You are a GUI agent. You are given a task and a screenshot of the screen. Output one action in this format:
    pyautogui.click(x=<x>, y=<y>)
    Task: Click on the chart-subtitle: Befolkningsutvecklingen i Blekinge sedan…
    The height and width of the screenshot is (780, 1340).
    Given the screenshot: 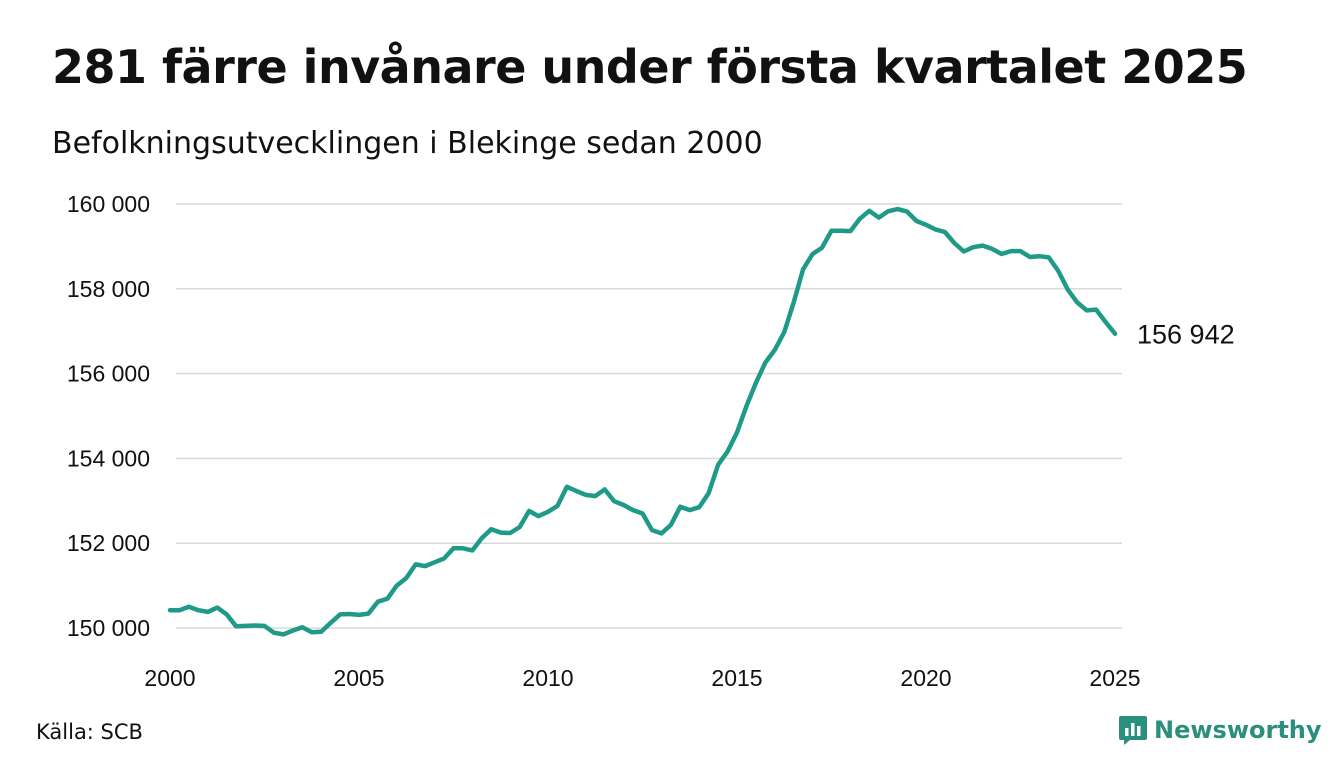 What is the action you would take?
    pyautogui.click(x=407, y=143)
    